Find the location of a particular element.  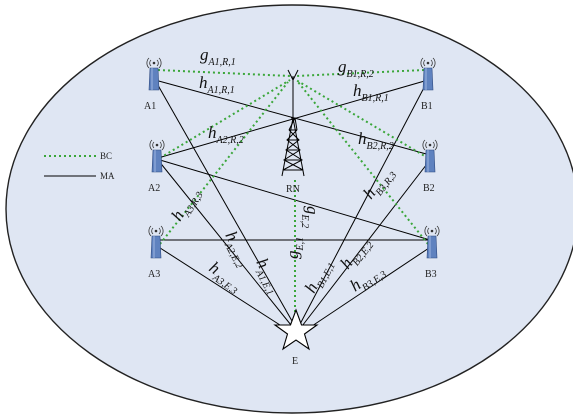

legend: BC MA is located at coordinates (79, 166).